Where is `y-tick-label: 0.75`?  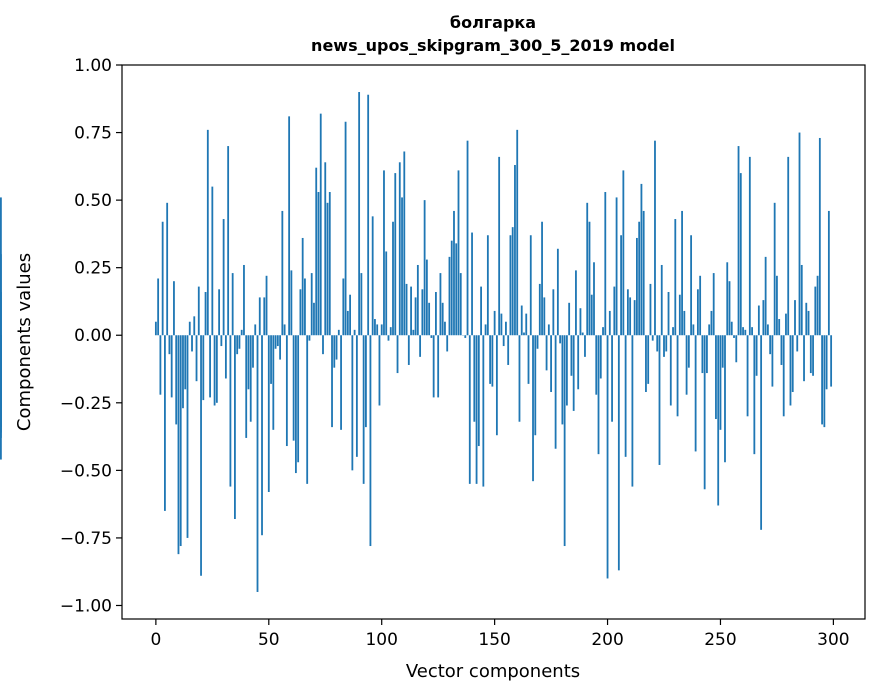
y-tick-label: 0.75 is located at coordinates (93, 134).